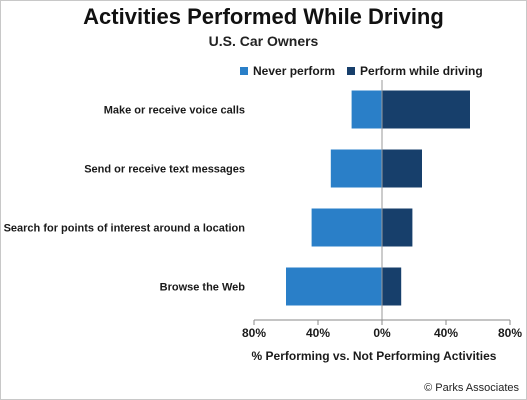 This screenshot has height=400, width=527. Describe the element at coordinates (471, 388) in the screenshot. I see `copyright-text: © Parks Associates` at that location.